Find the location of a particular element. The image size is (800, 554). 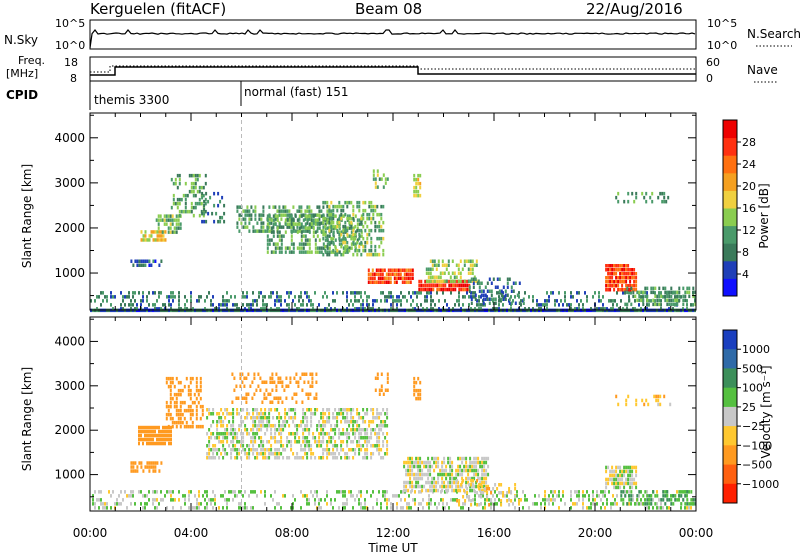

y-tick-label: 1000 is located at coordinates (69, 273).